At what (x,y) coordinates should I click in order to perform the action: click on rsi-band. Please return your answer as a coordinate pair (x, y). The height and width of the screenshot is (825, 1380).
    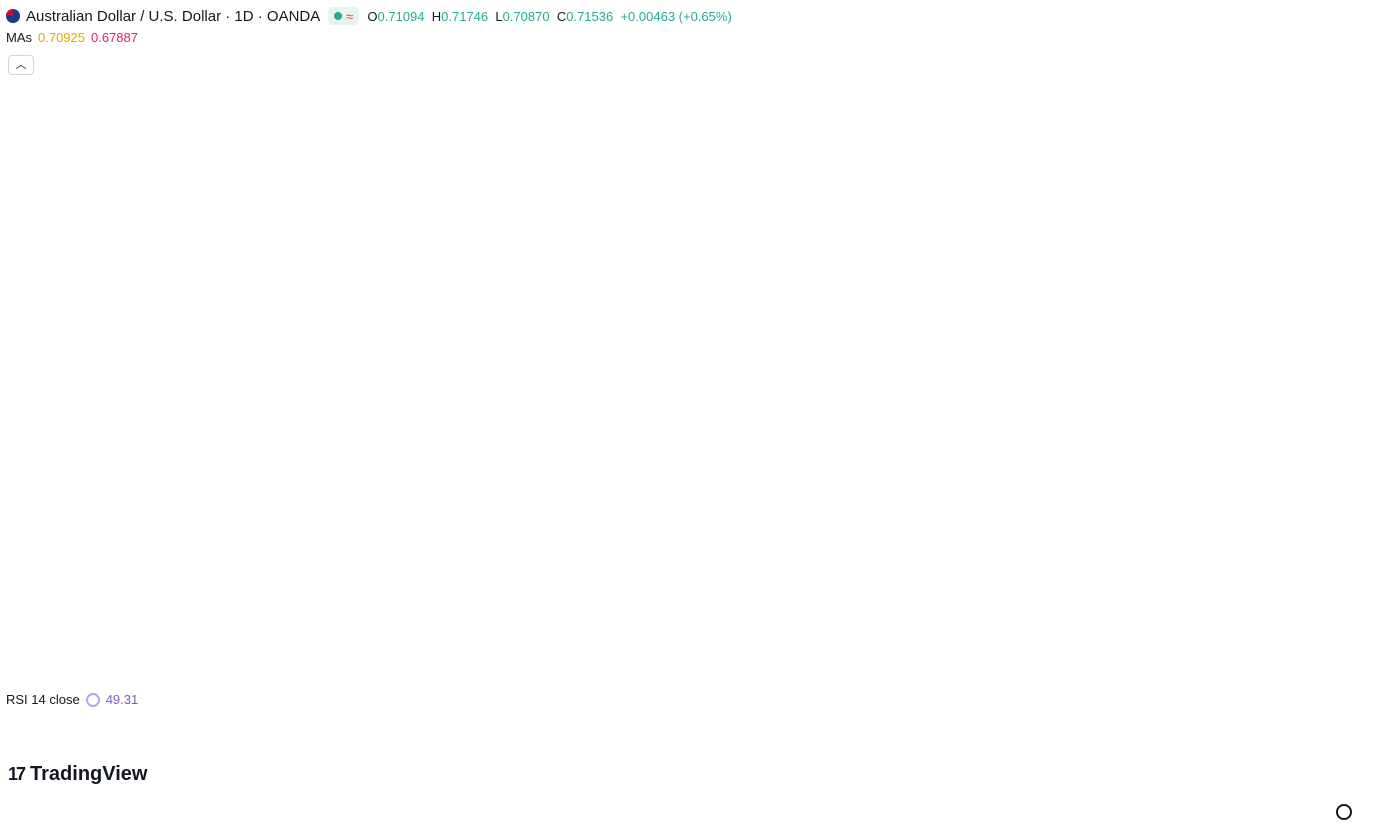
    Looking at the image, I should click on (650, 738).